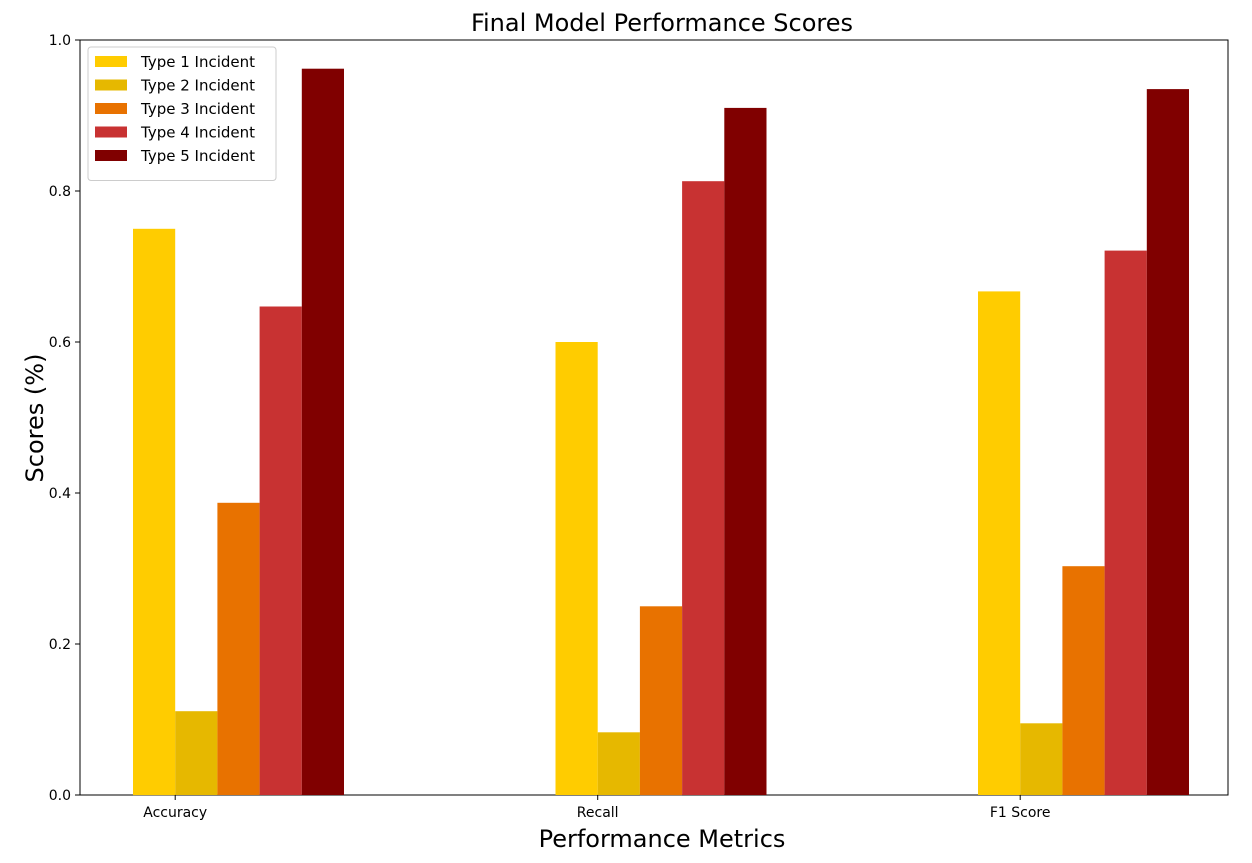  What do you see at coordinates (197, 86) in the screenshot?
I see `legend-label: Type 2 Incident` at bounding box center [197, 86].